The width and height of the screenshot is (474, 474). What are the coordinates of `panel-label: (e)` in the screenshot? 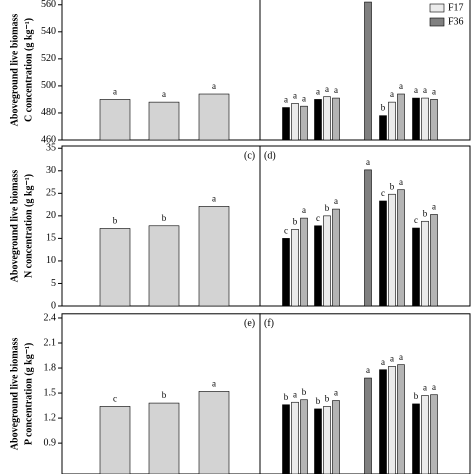 It's located at (249, 323).